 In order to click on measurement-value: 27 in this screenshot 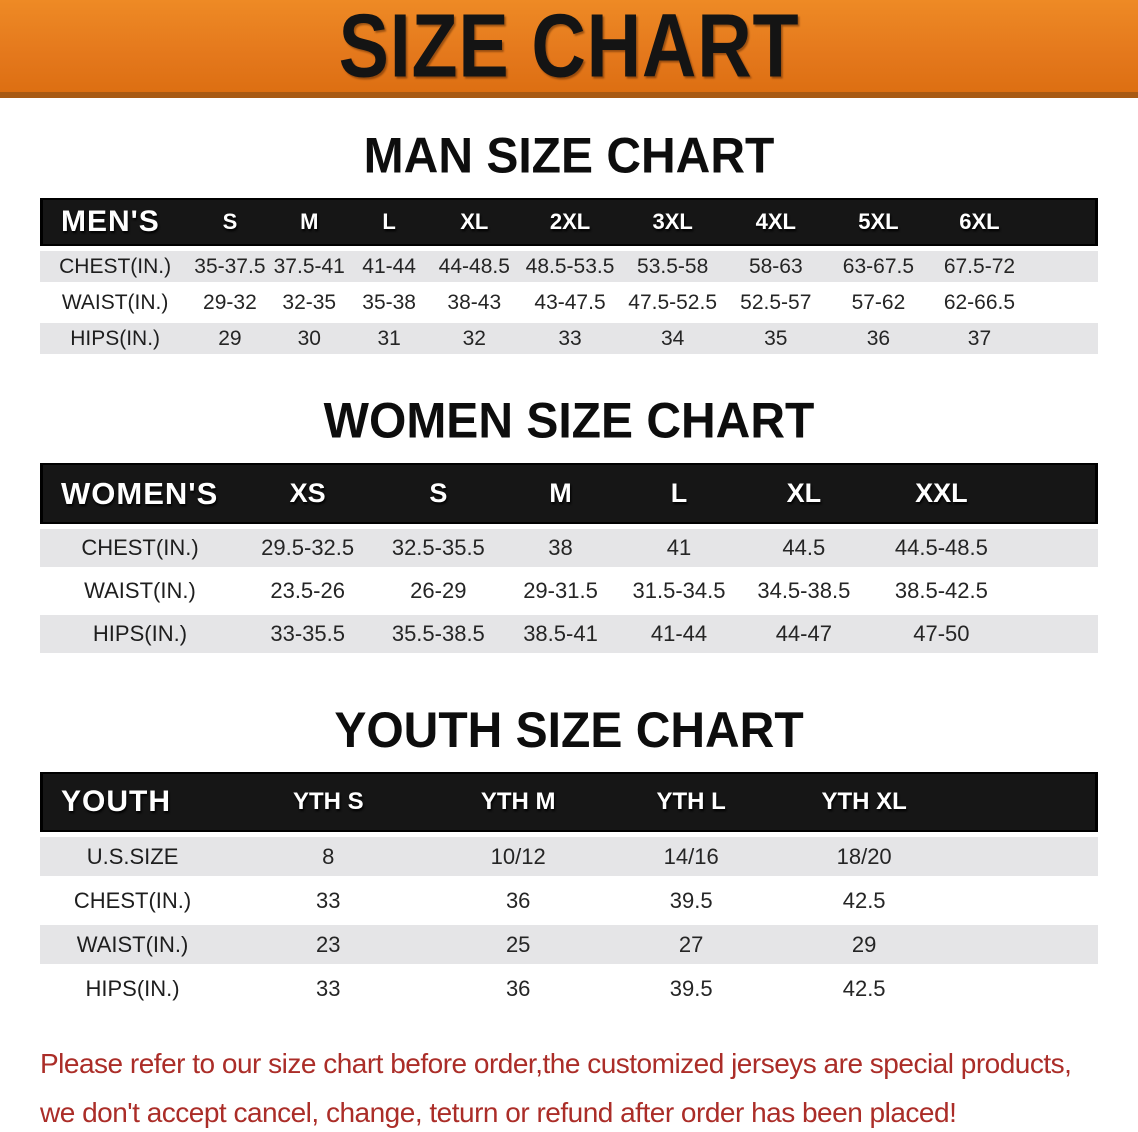, I will do `click(691, 944)`.